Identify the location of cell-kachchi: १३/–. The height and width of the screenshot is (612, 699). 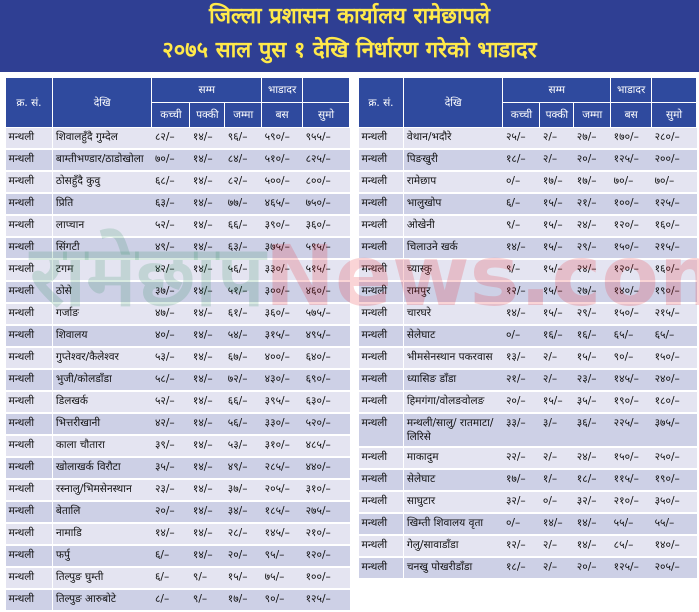
(521, 358).